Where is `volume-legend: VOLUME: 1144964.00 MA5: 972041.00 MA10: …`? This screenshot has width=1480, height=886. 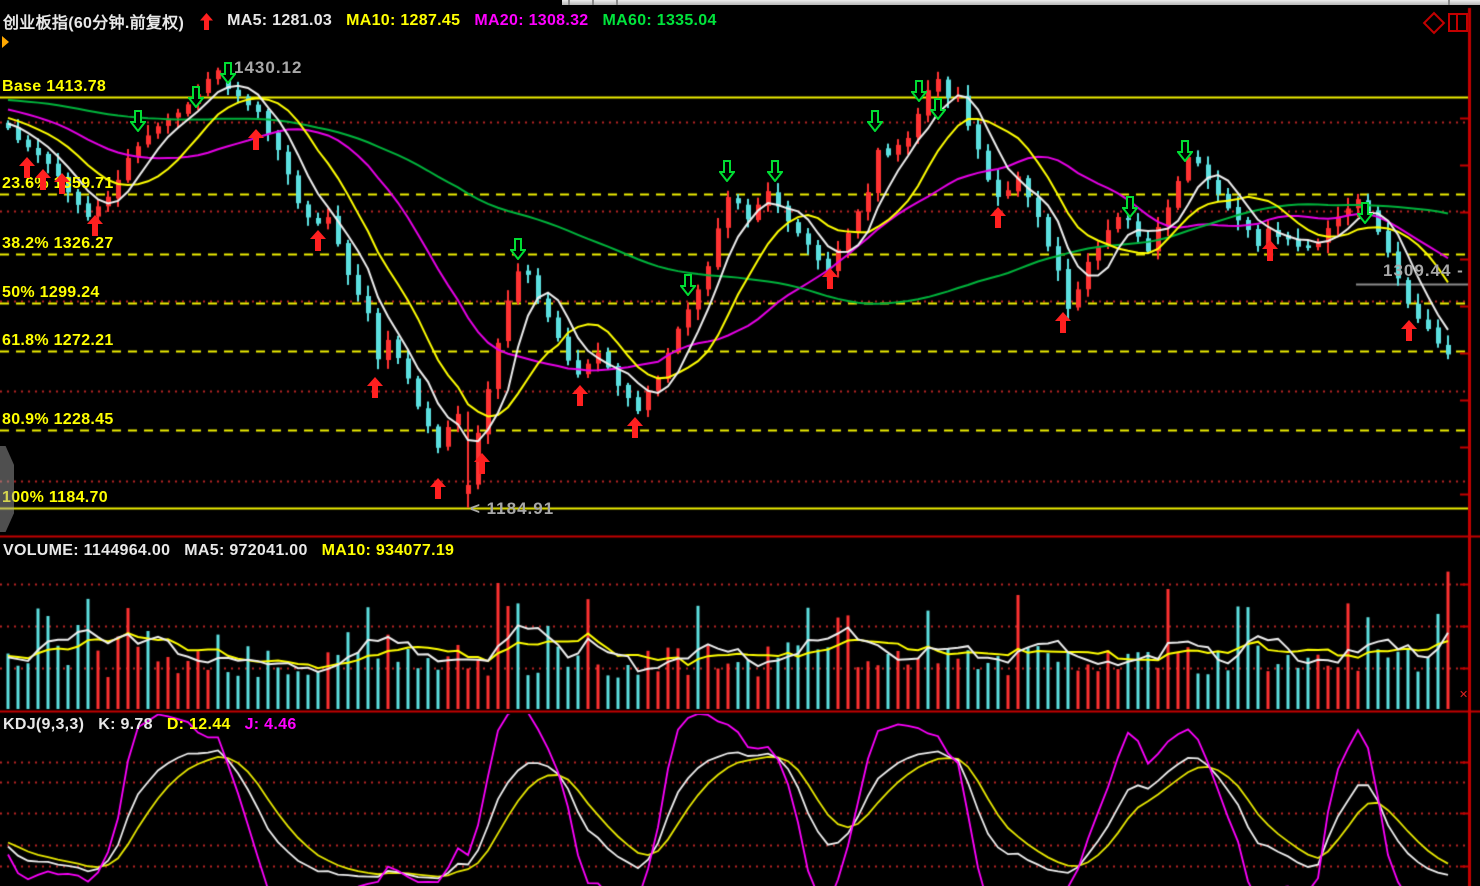
volume-legend: VOLUME: 1144964.00 MA5: 972041.00 MA10: … is located at coordinates (235, 551).